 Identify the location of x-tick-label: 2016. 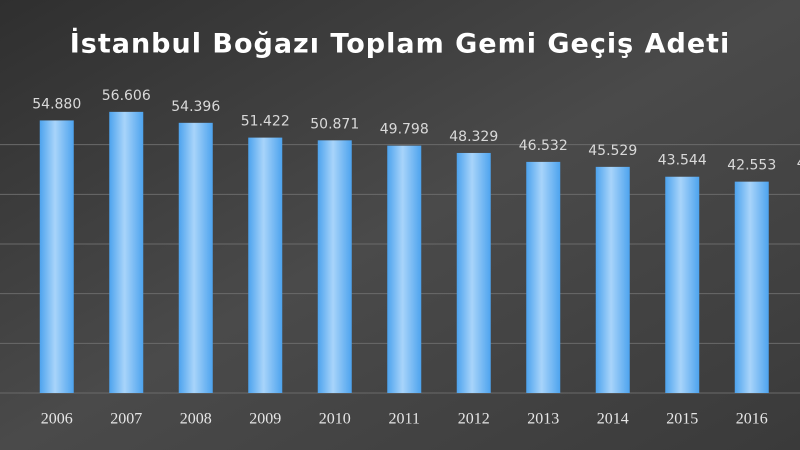
(752, 419).